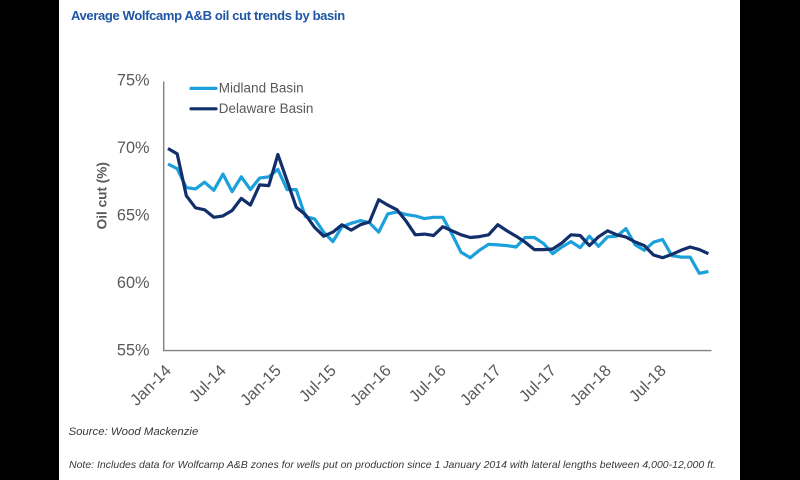 Image resolution: width=800 pixels, height=480 pixels. I want to click on svg-text: Oil cut (%), so click(102, 195).